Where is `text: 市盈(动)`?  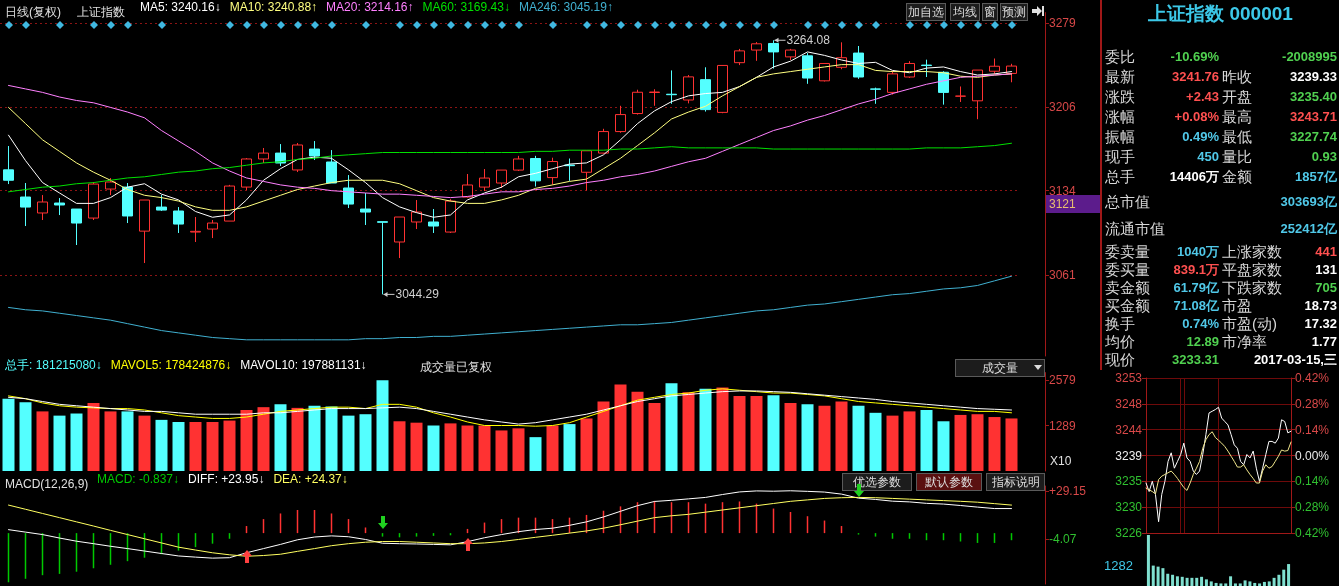
text: 市盈(动) is located at coordinates (1249, 324).